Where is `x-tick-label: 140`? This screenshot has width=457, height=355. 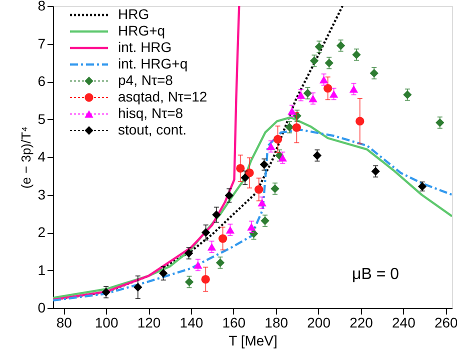 x-tick-label: 140 is located at coordinates (192, 322).